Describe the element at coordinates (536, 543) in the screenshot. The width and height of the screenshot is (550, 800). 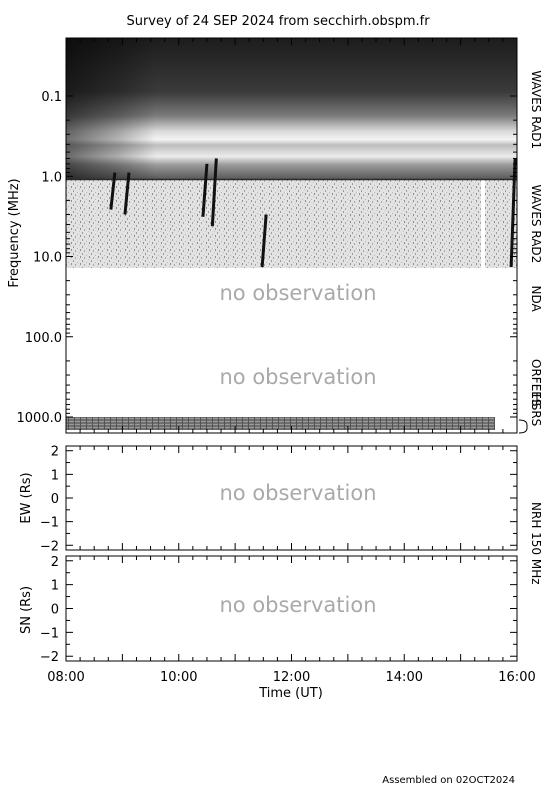
I see `nrh-instrument-label: NRH 150 MHz` at that location.